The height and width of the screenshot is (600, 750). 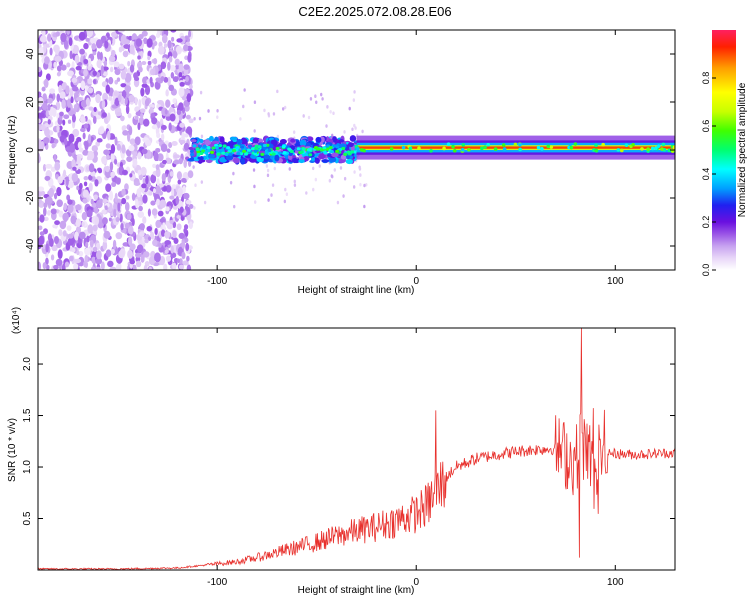 I want to click on y-tick-label: 20, so click(x=30, y=102).